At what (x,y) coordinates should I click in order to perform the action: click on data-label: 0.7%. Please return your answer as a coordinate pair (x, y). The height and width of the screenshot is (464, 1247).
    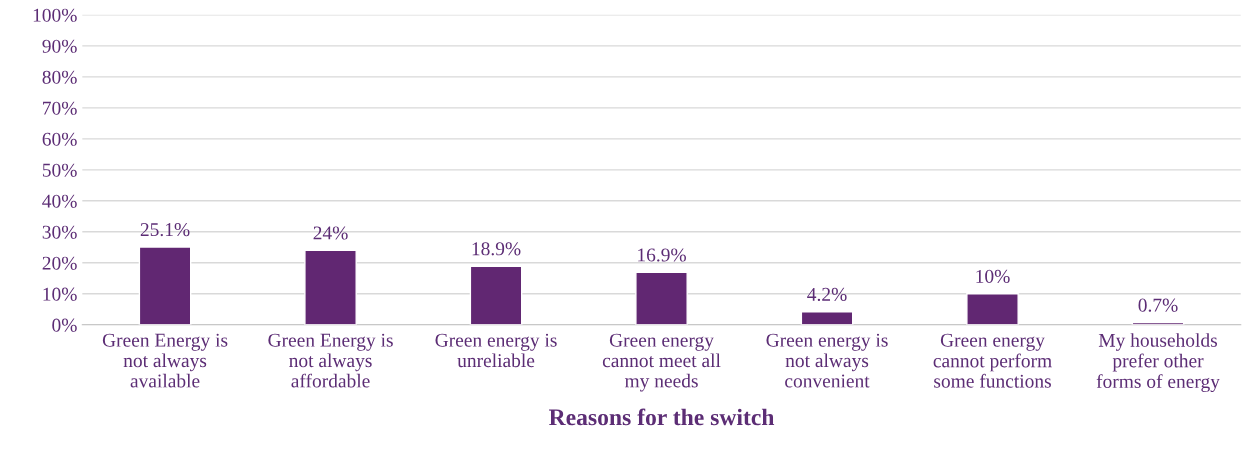
    Looking at the image, I should click on (1158, 305).